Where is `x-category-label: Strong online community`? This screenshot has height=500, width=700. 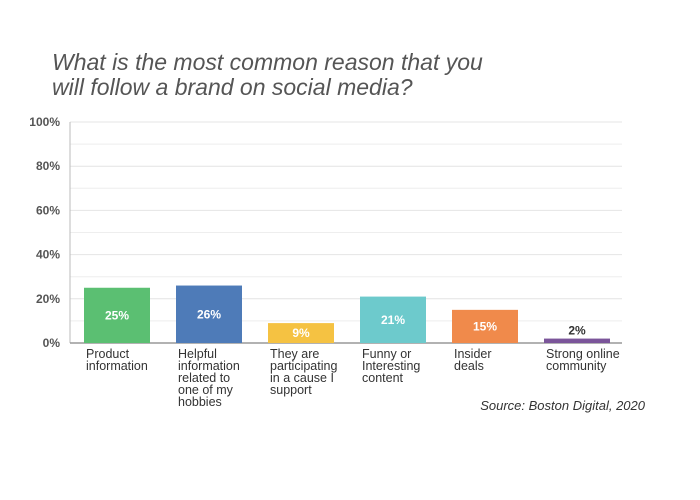
x-category-label: Strong online community is located at coordinates (583, 360).